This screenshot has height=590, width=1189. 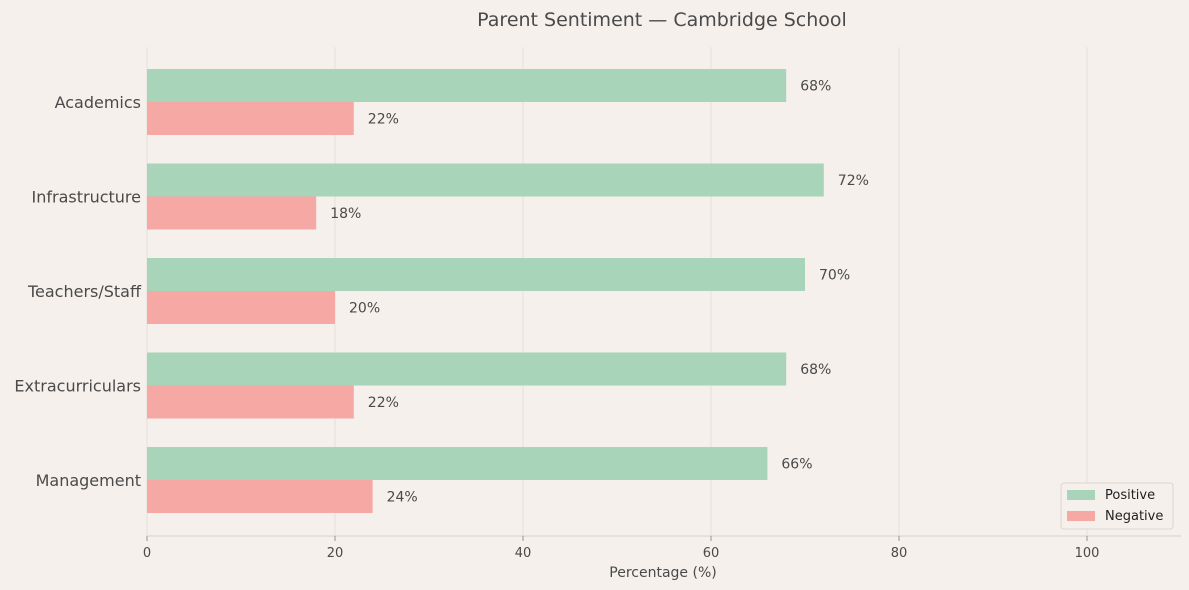 I want to click on x-tick-label: 0, so click(x=147, y=553).